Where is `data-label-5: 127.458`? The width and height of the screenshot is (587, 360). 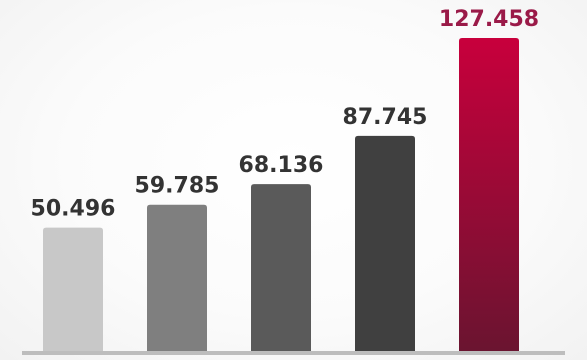
data-label-5: 127.458 is located at coordinates (489, 19).